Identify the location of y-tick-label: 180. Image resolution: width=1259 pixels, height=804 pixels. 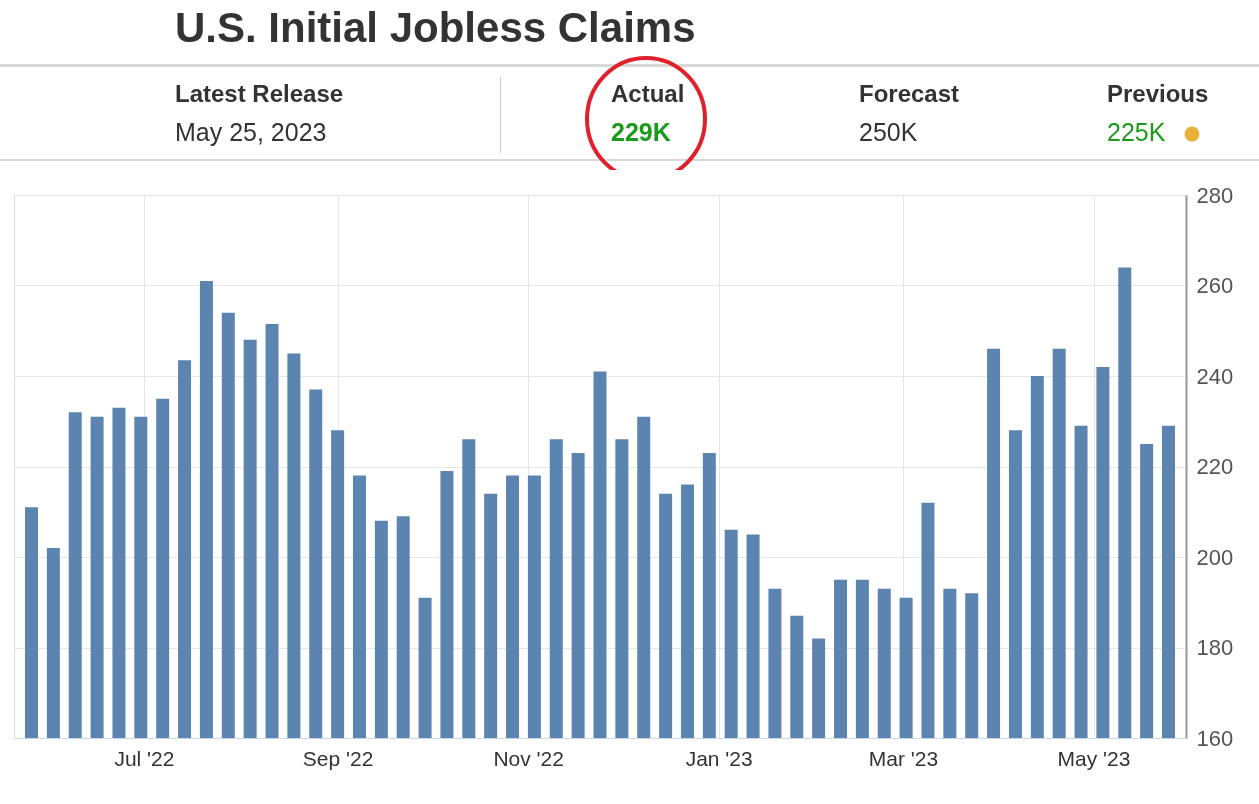
(1215, 647).